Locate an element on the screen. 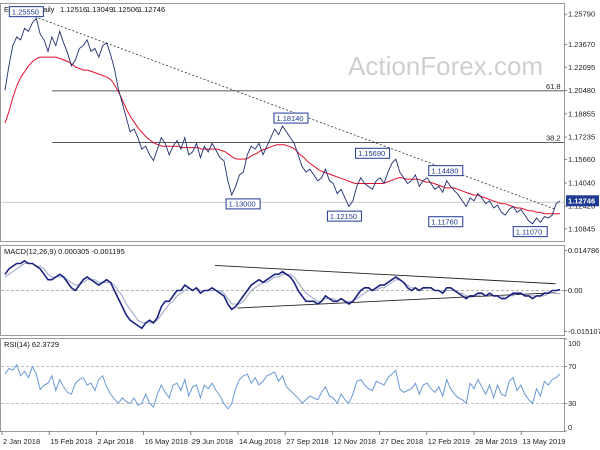 This screenshot has height=450, width=600. x-tick-label: 2 Jan 2018 is located at coordinates (21, 441).